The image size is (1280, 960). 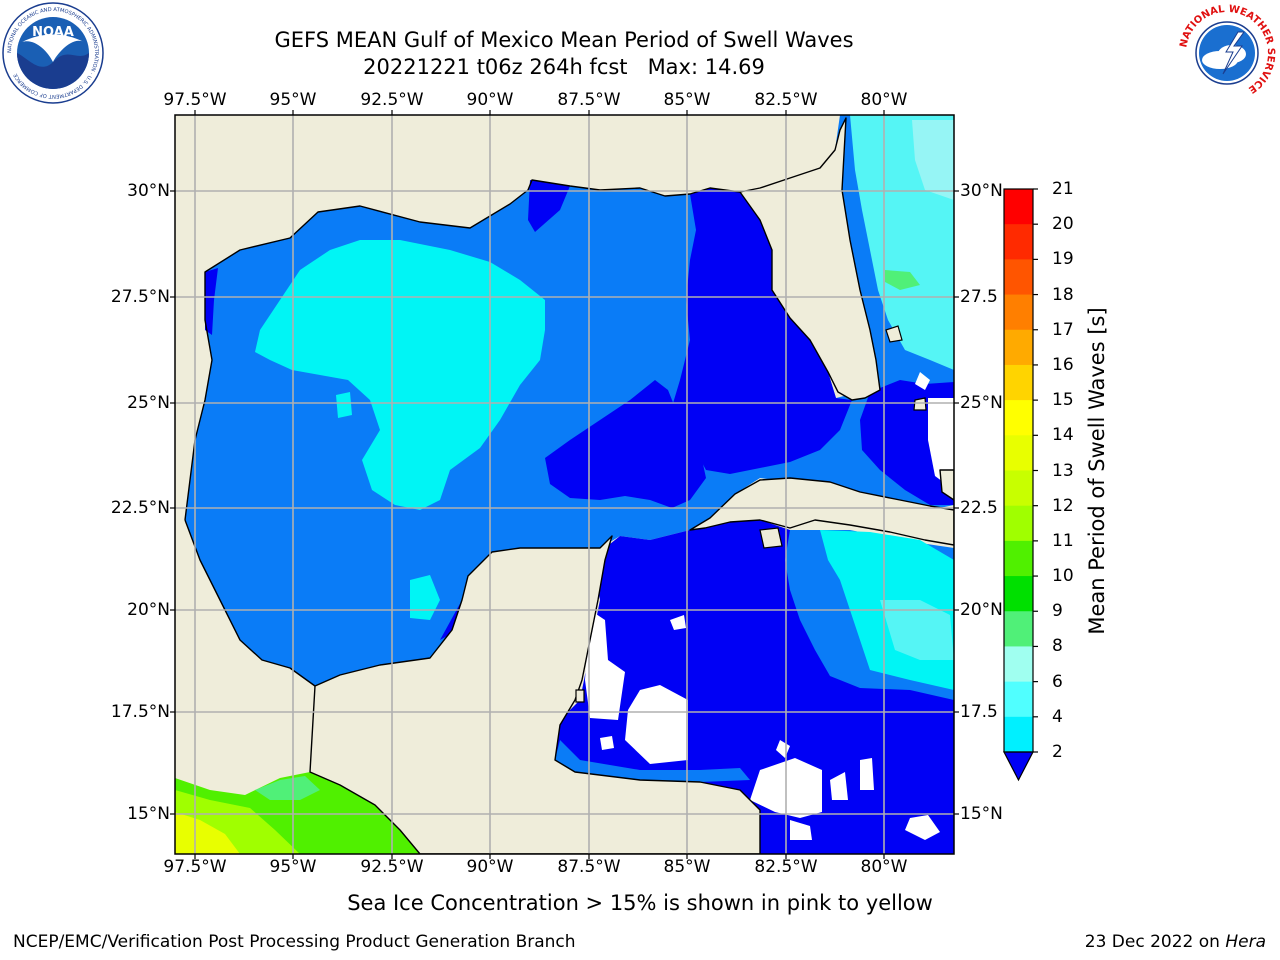 What do you see at coordinates (1063, 505) in the screenshot?
I see `colorbar-tick-label: 12` at bounding box center [1063, 505].